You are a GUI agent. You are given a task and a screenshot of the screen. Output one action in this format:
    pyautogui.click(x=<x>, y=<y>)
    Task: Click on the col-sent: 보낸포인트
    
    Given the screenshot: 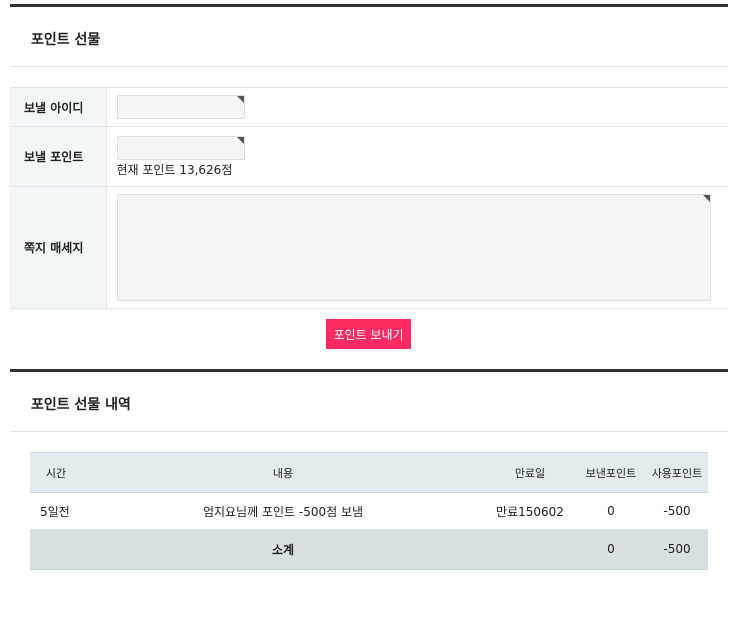 What is the action you would take?
    pyautogui.click(x=611, y=472)
    